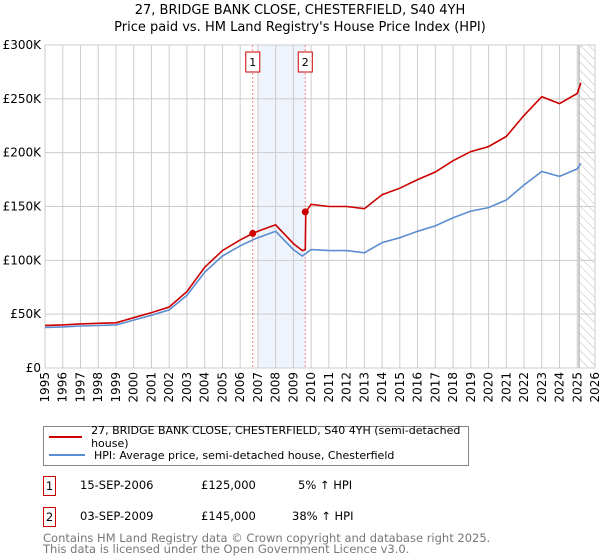  What do you see at coordinates (98, 387) in the screenshot?
I see `x-tick-label: 1998` at bounding box center [98, 387].